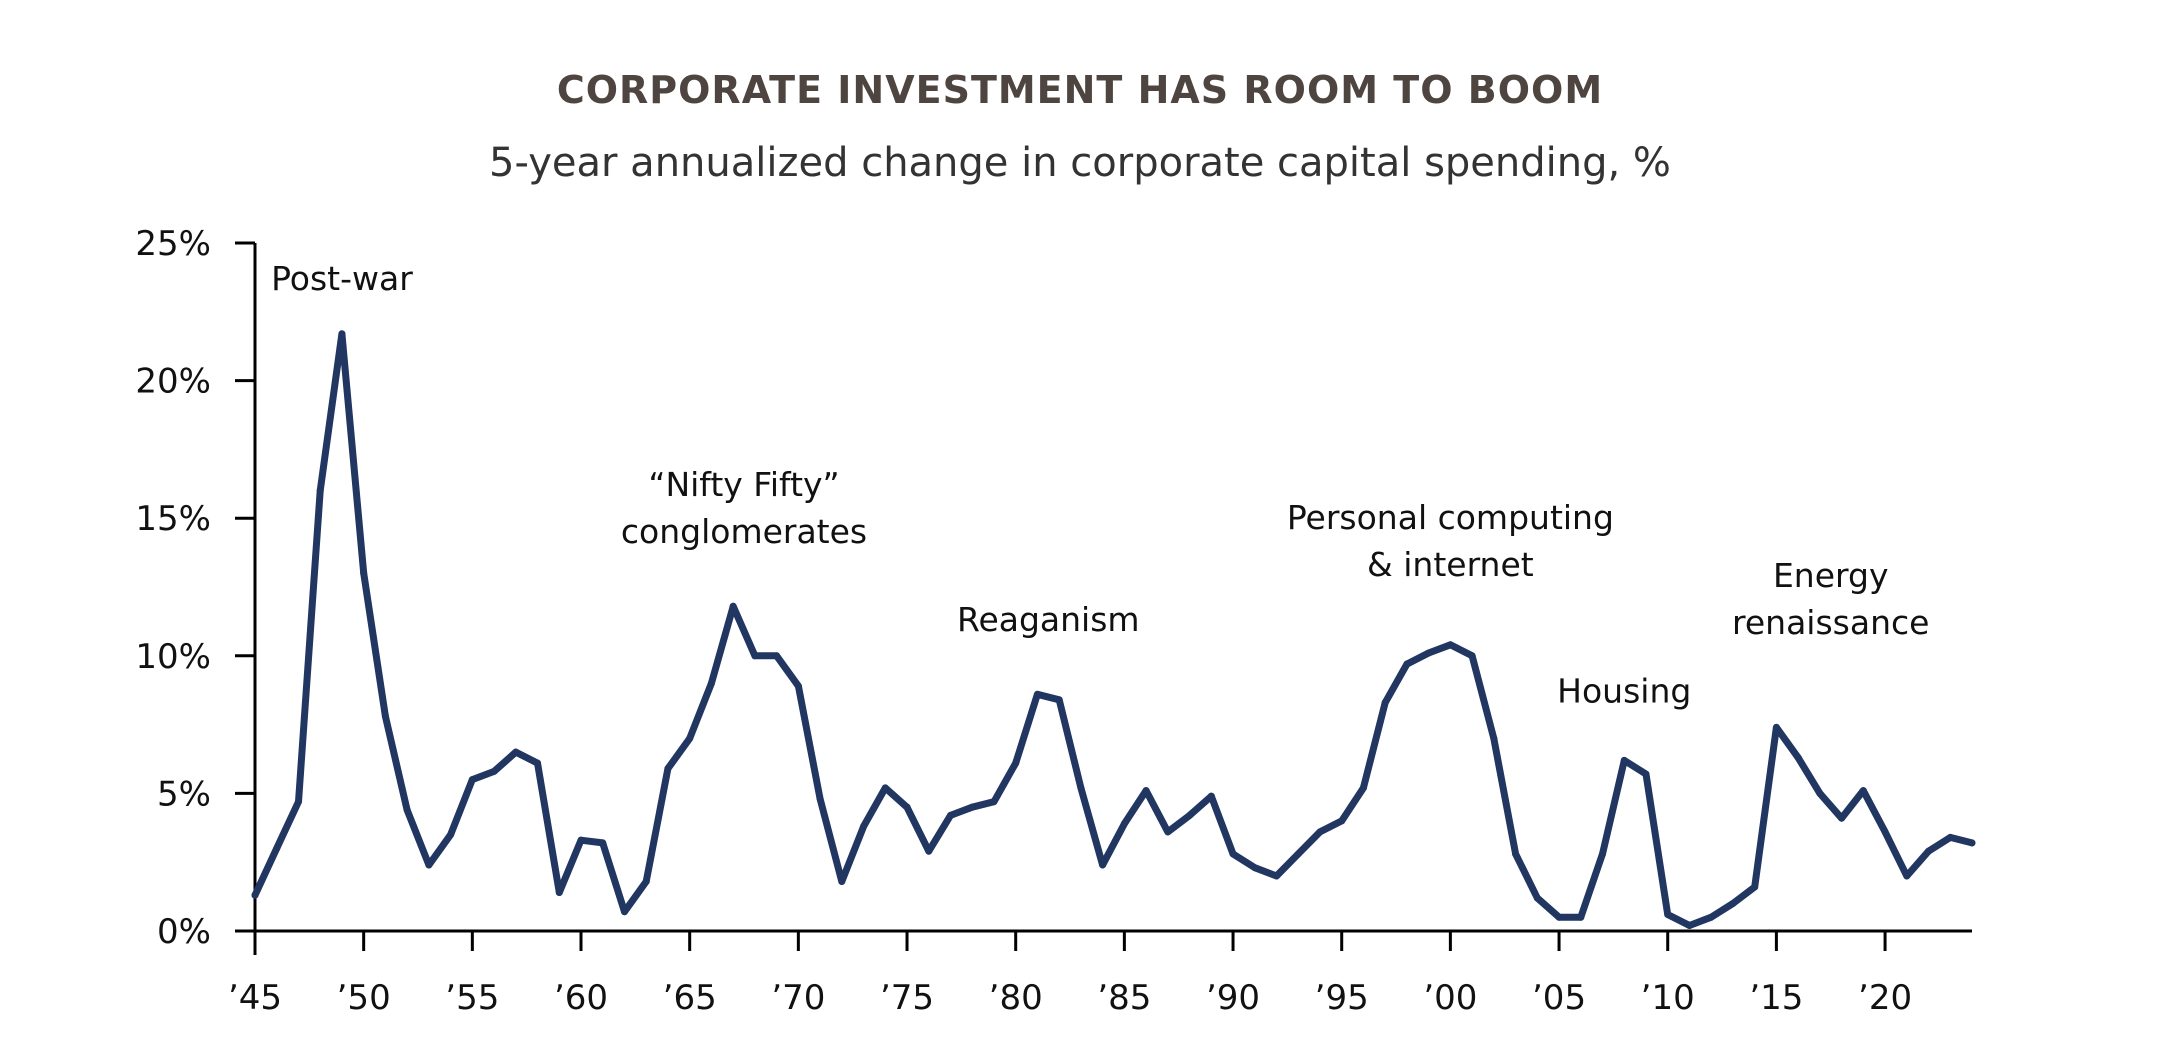  What do you see at coordinates (1830, 599) in the screenshot?
I see `annotation-label: Energy renaissance` at bounding box center [1830, 599].